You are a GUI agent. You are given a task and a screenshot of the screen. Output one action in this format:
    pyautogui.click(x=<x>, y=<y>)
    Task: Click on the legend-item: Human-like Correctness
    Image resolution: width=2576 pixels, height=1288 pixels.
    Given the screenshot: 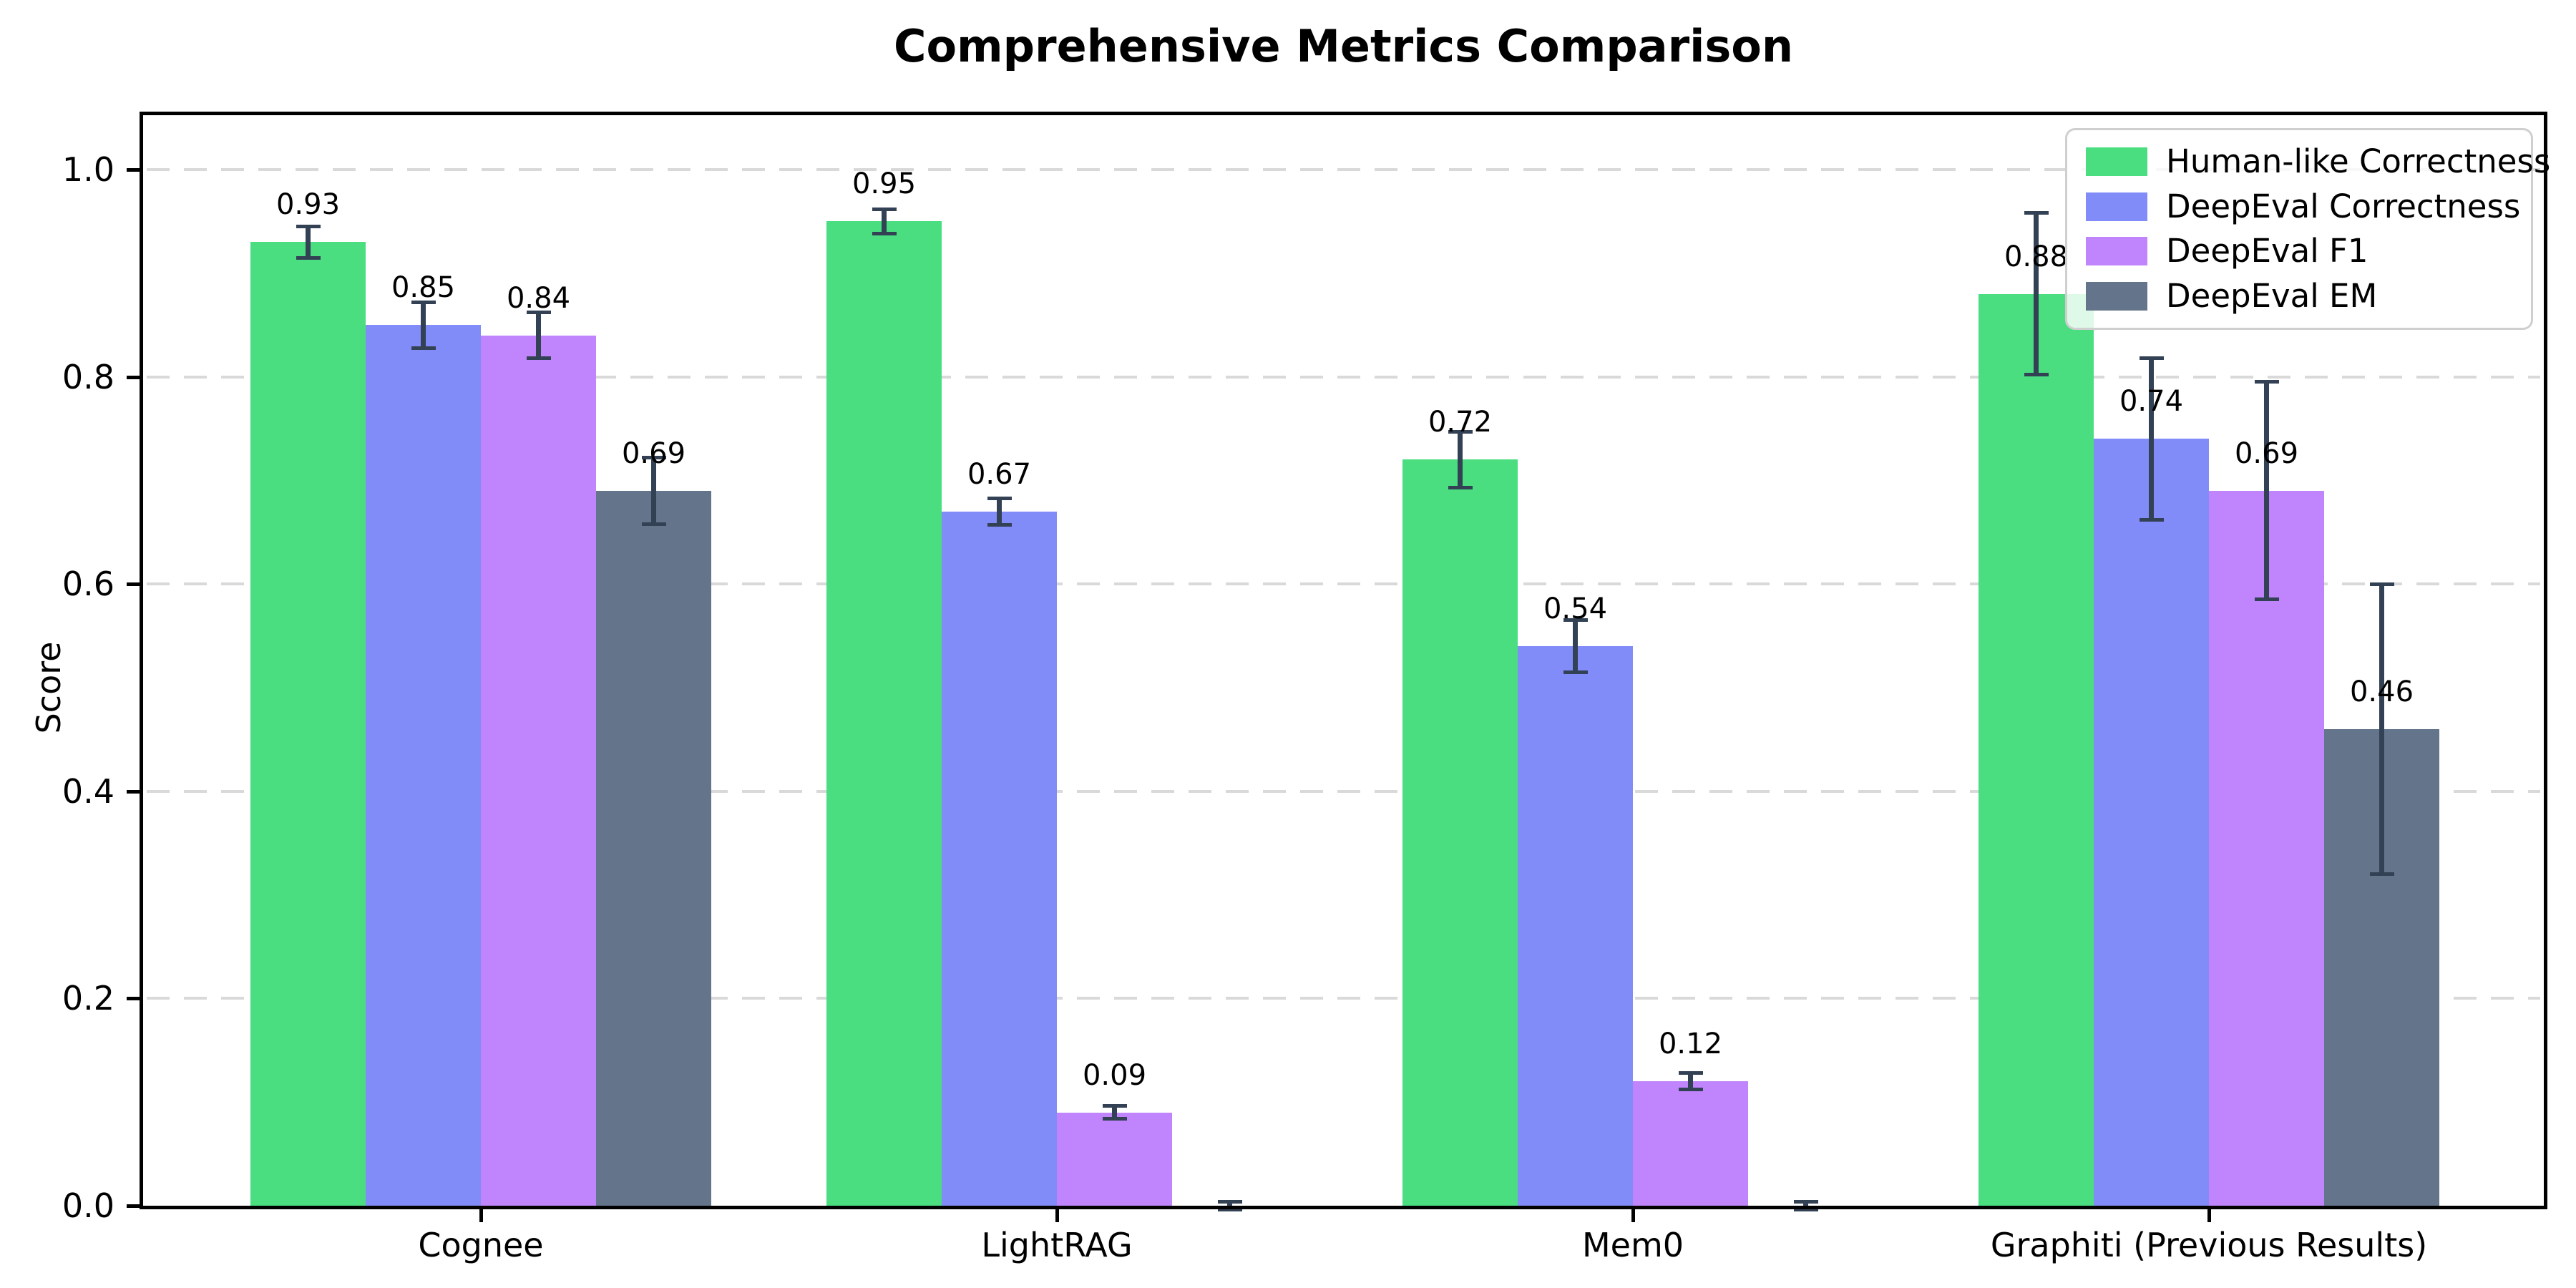 What is the action you would take?
    pyautogui.click(x=2308, y=162)
    